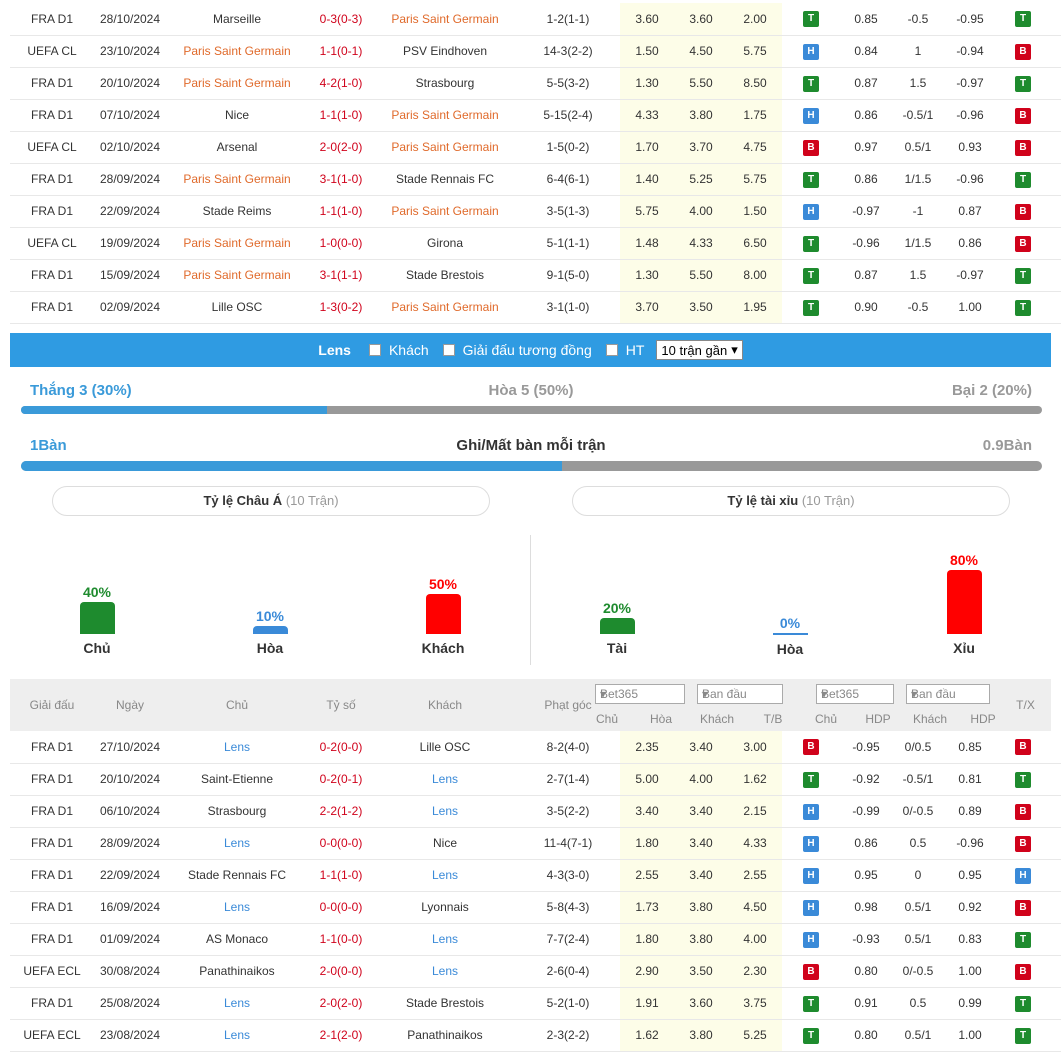 The width and height of the screenshot is (1061, 1054). I want to click on match-count-select: 10 trận gần ▾, so click(699, 350).